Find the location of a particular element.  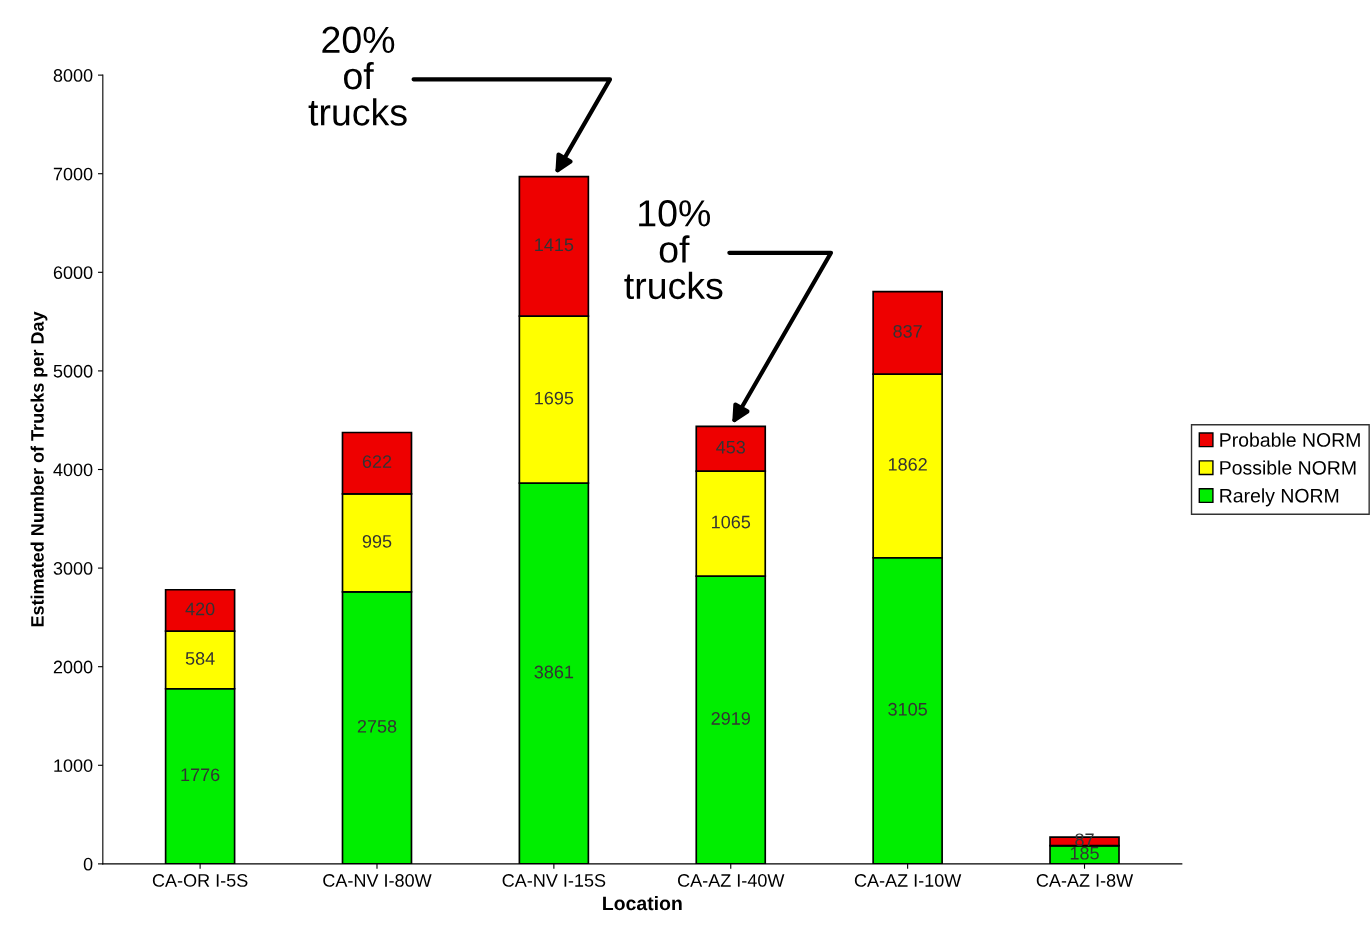

y-axis-title: Estimated Number of Trucks per Day is located at coordinates (39, 469).